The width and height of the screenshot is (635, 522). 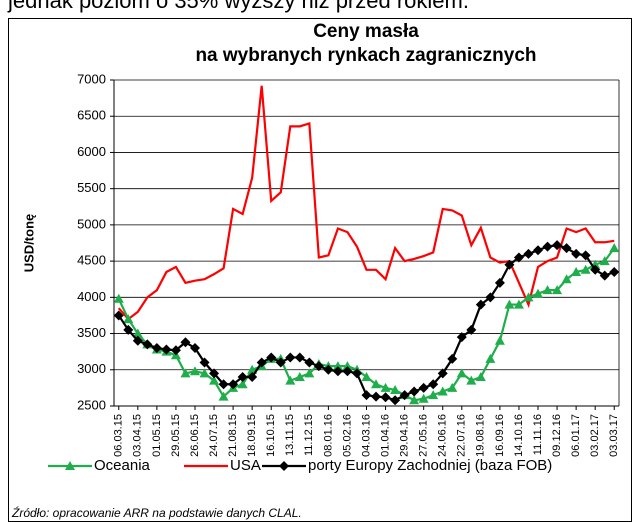 I want to click on chart-title: na wybranych rynkach zagranicznych, so click(x=365, y=55).